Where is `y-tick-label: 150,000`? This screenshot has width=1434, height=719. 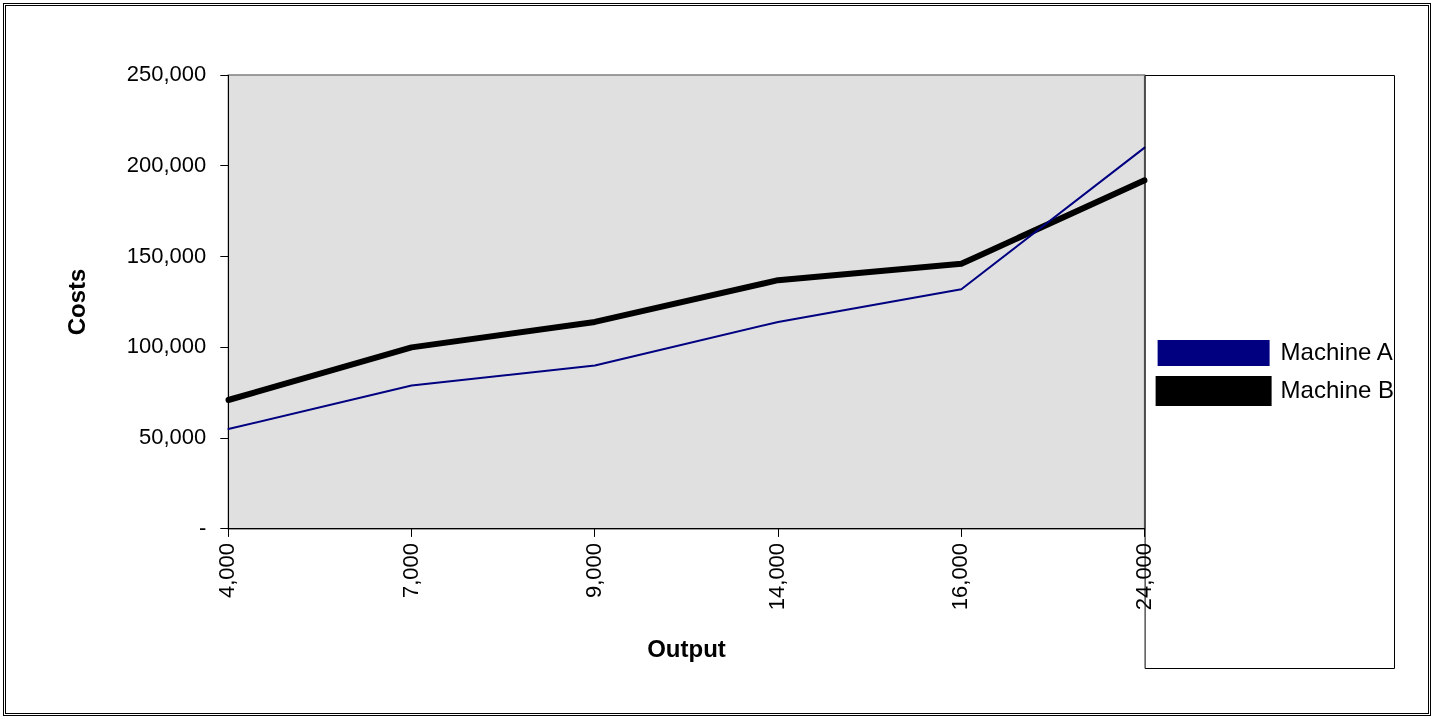
y-tick-label: 150,000 is located at coordinates (166, 255).